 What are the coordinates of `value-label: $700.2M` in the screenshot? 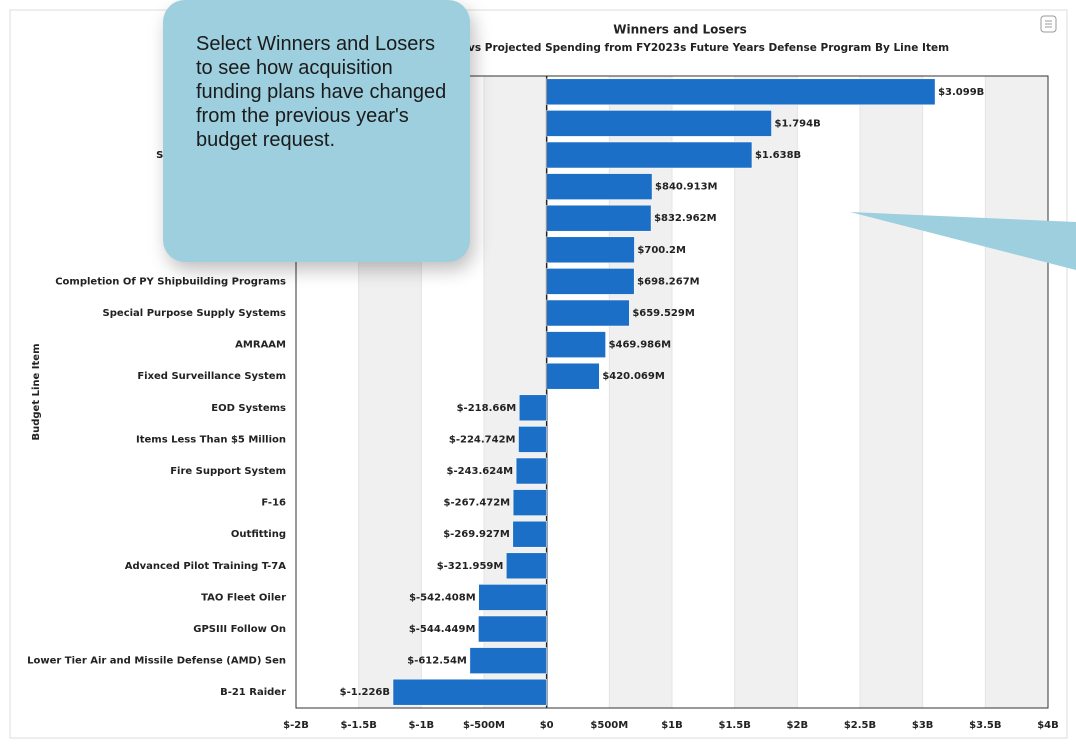 It's located at (661, 250).